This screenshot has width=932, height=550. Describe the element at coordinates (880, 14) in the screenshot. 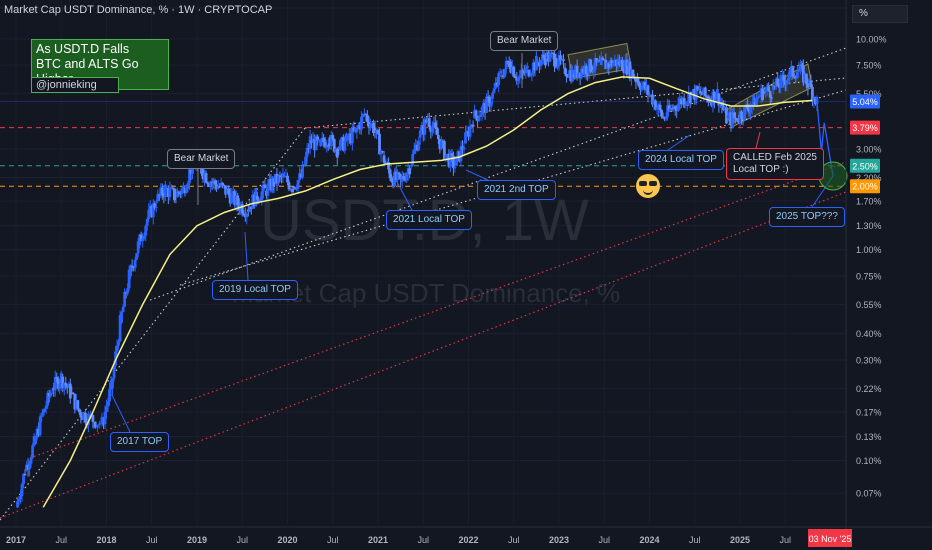

I see `scale-percent-button: %` at that location.